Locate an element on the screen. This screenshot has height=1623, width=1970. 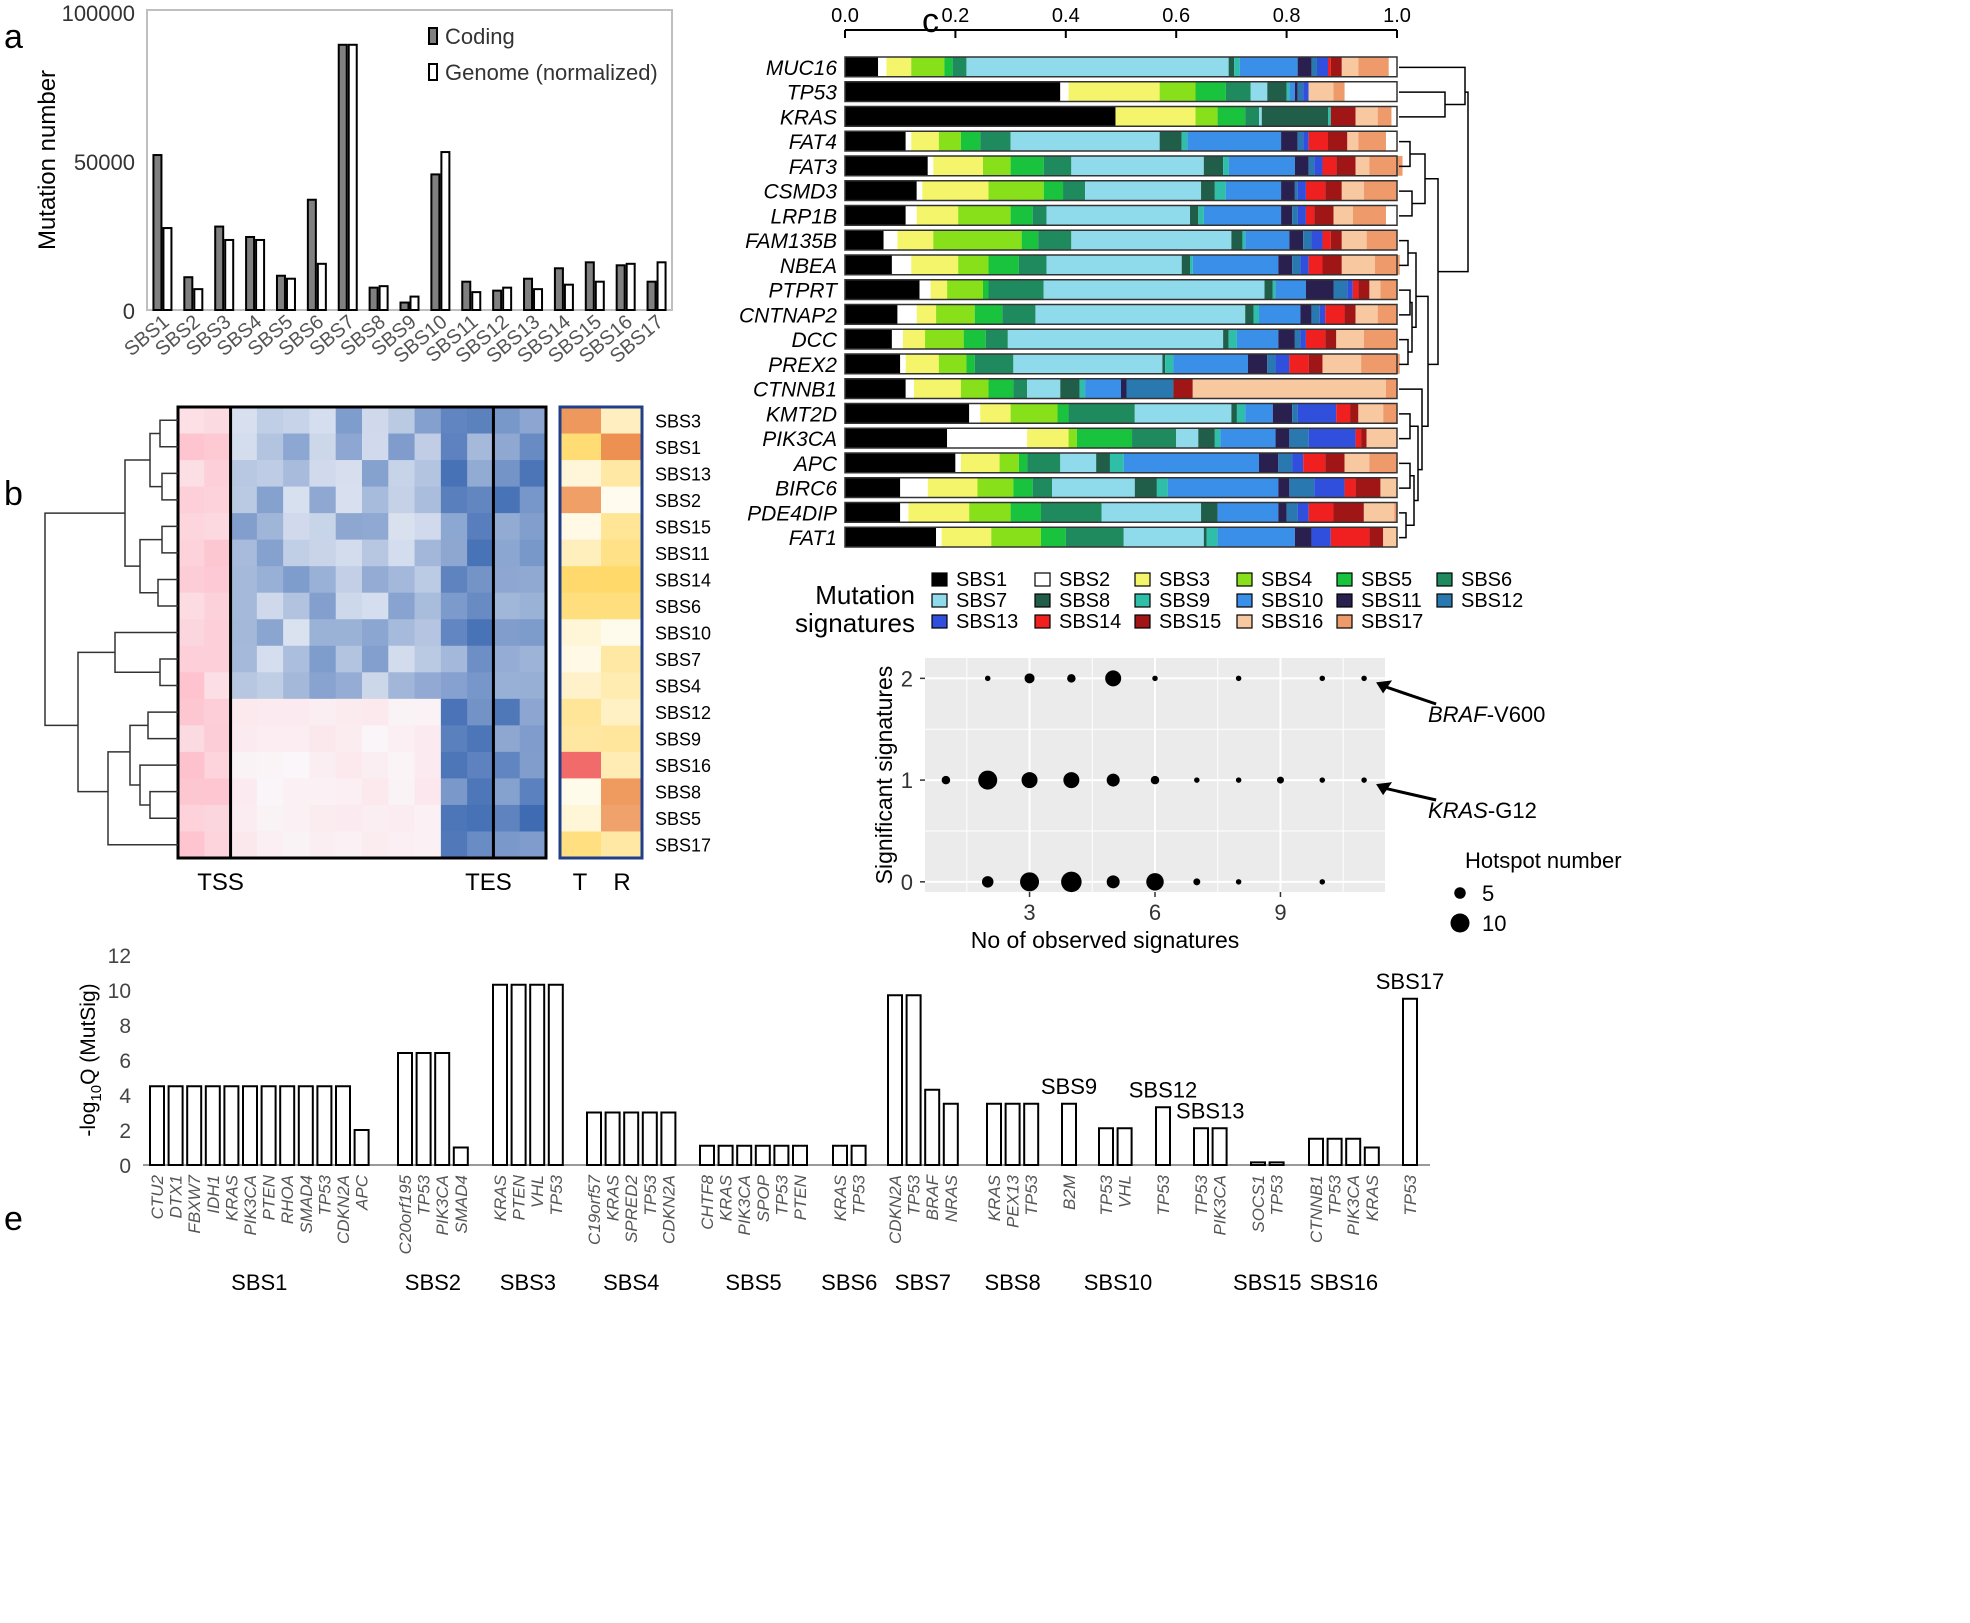
gene-label: LRP1B is located at coordinates (803, 216).